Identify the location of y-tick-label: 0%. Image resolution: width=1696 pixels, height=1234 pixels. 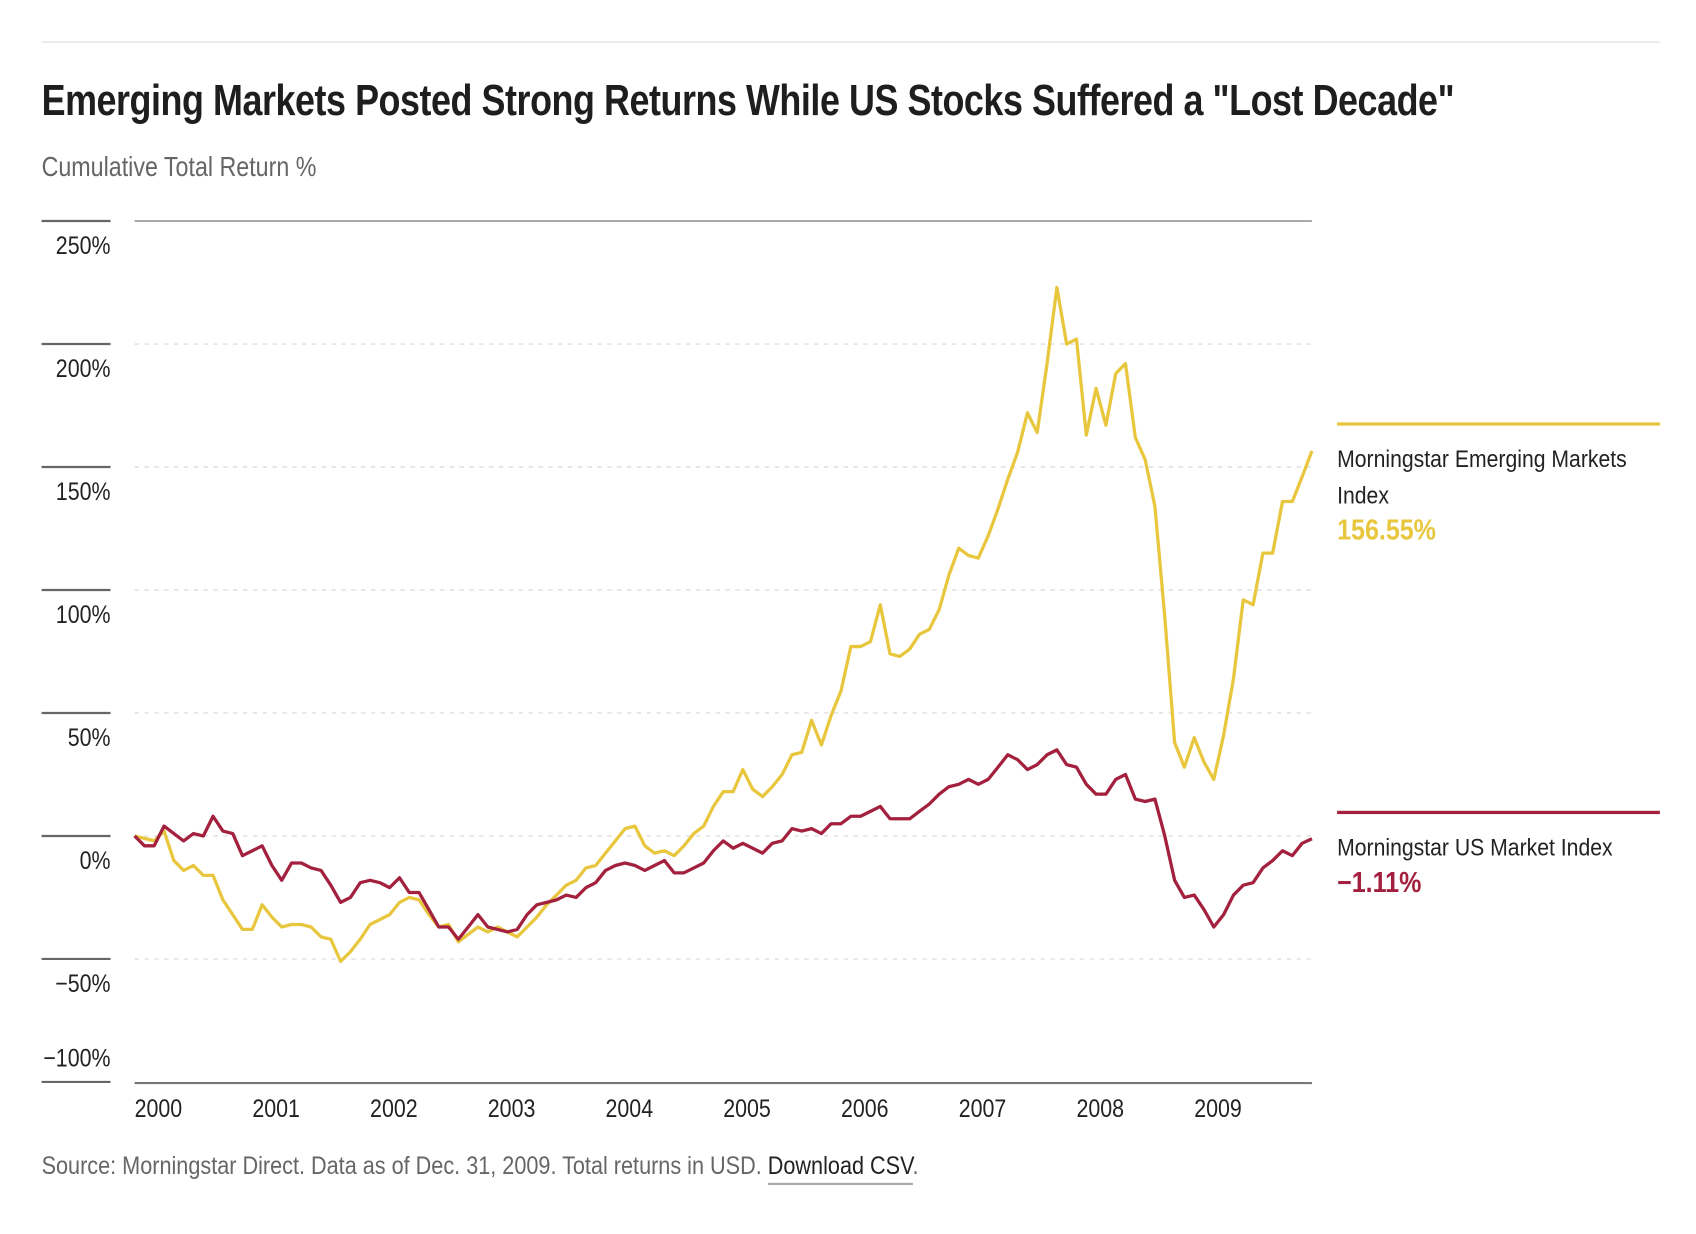
(95, 860).